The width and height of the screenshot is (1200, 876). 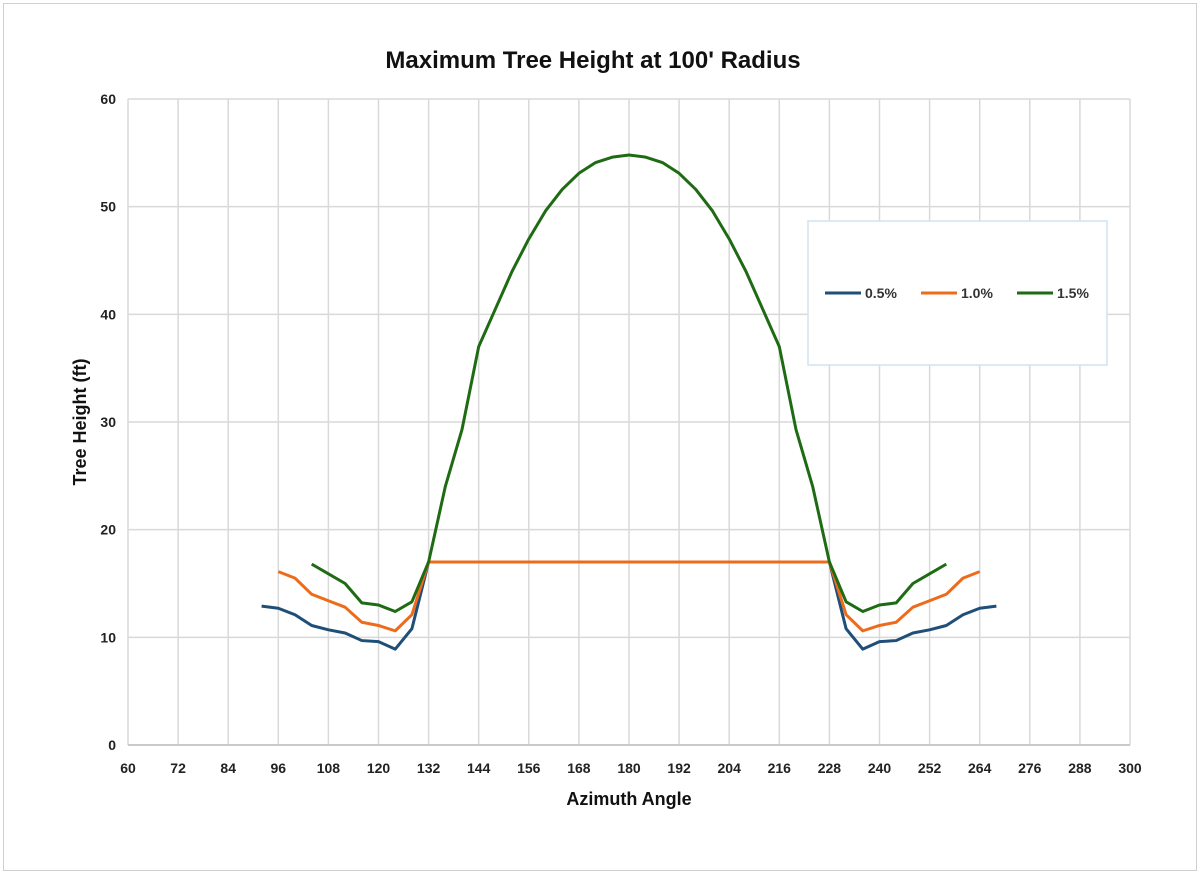 What do you see at coordinates (592, 60) in the screenshot?
I see `chart-title: Maximum Tree Height at 100' Radius` at bounding box center [592, 60].